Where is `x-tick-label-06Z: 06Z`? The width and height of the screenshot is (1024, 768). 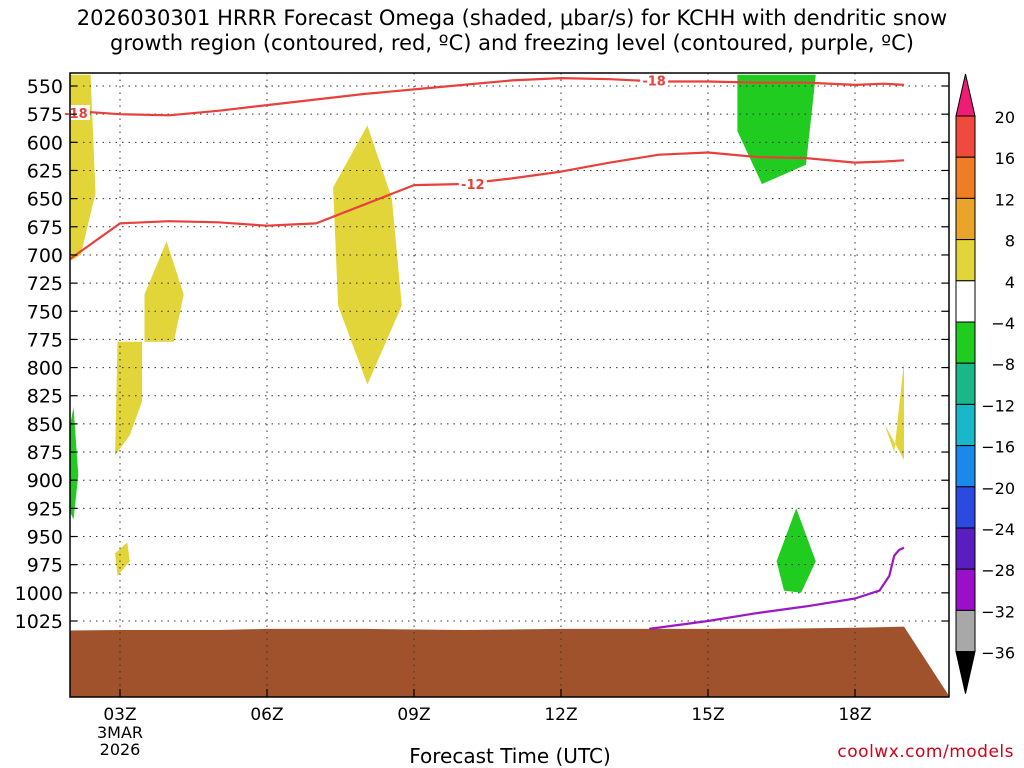 x-tick-label-06Z: 06Z is located at coordinates (266, 715).